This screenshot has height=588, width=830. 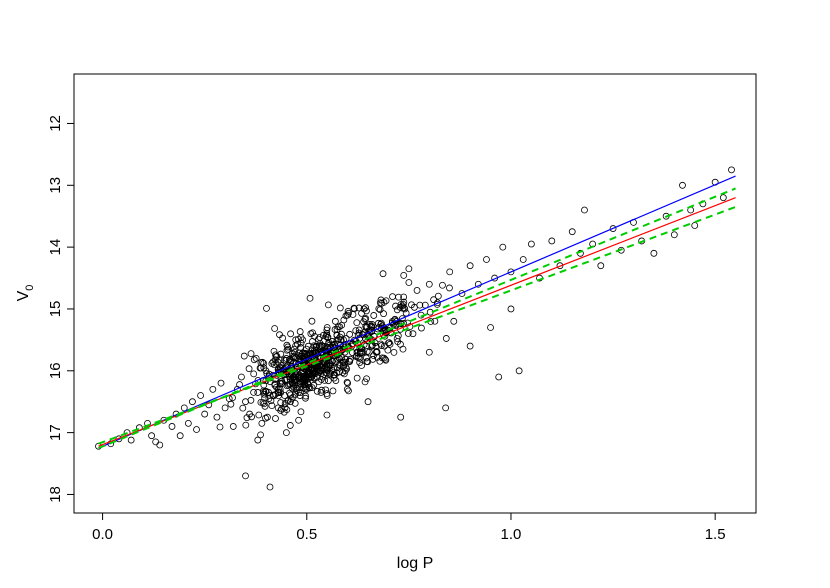 I want to click on x-tick-label: 1.5, so click(x=715, y=534).